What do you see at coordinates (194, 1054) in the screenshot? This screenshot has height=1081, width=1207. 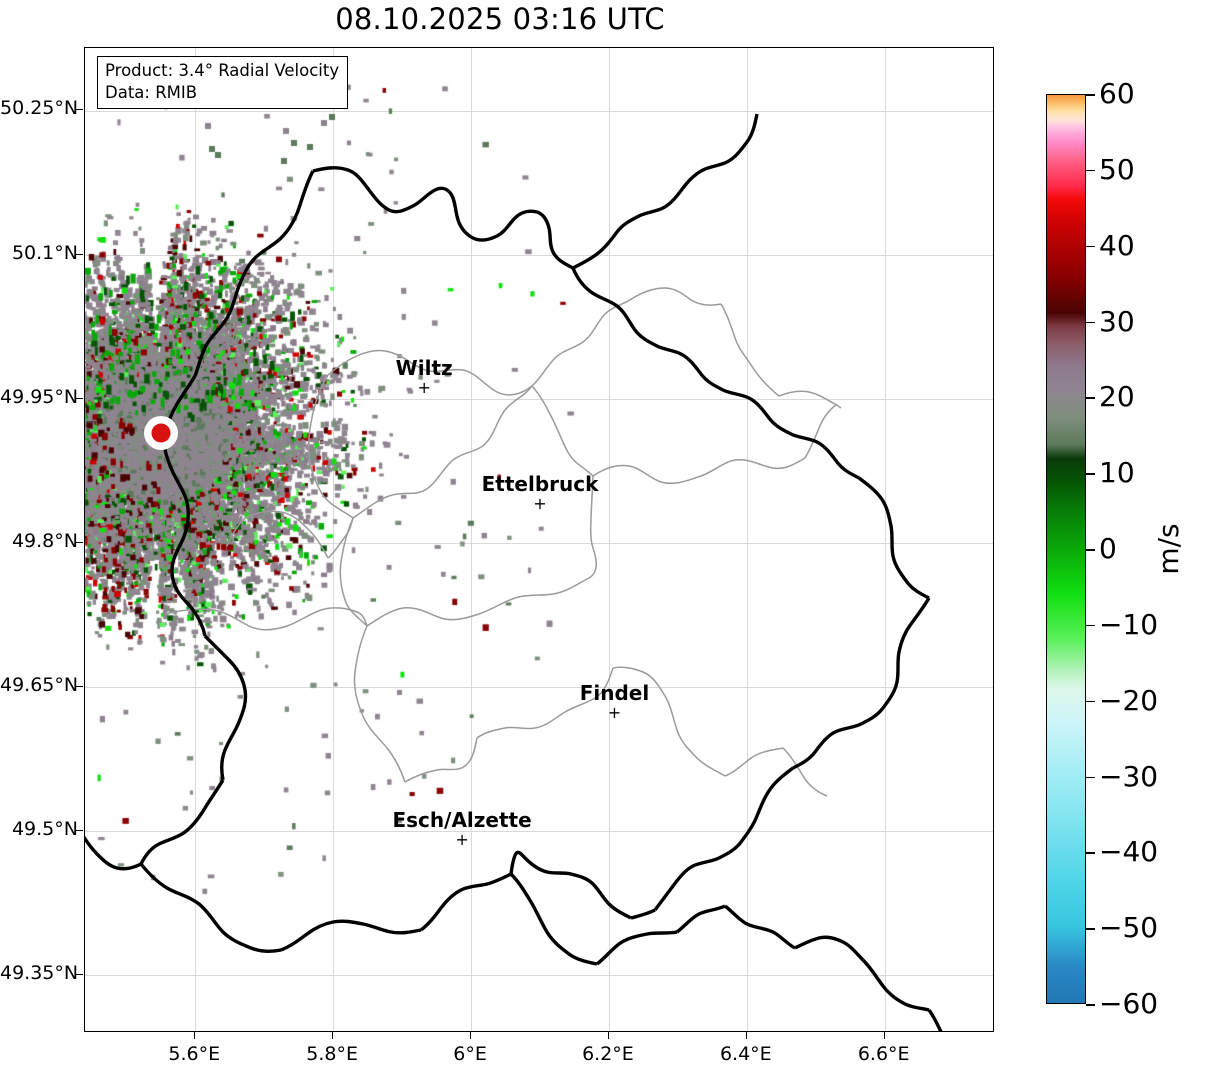 I see `x-axis-tick-label: 5.6°E` at bounding box center [194, 1054].